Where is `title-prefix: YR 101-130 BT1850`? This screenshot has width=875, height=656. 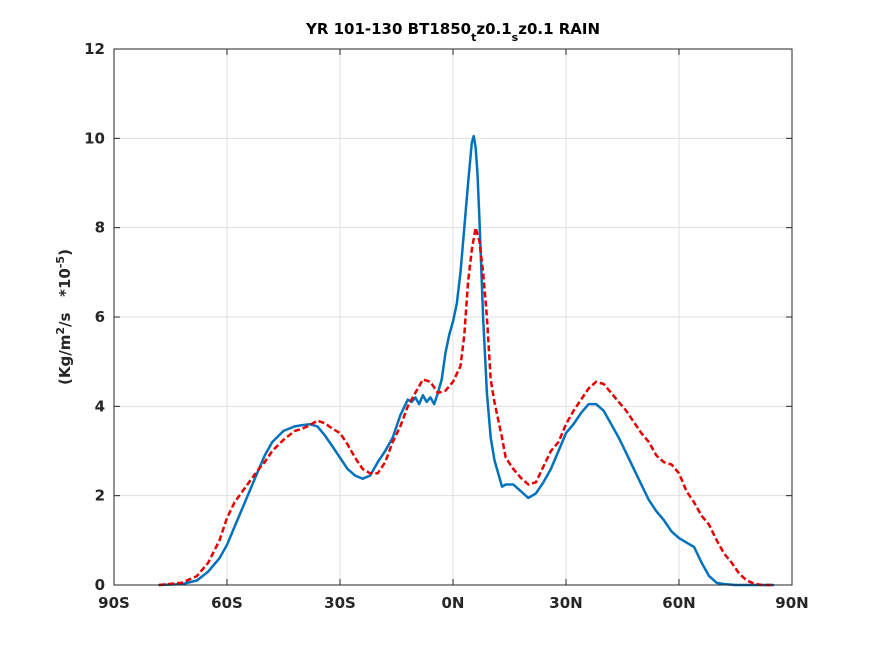 title-prefix: YR 101-130 BT1850 is located at coordinates (388, 29).